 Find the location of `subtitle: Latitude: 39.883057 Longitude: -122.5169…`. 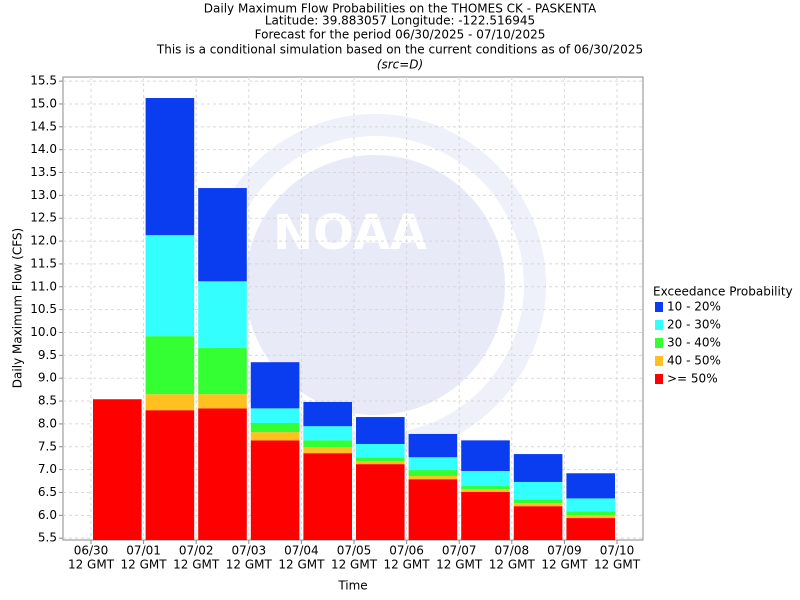

subtitle: Latitude: 39.883057 Longitude: -122.5169… is located at coordinates (400, 21).